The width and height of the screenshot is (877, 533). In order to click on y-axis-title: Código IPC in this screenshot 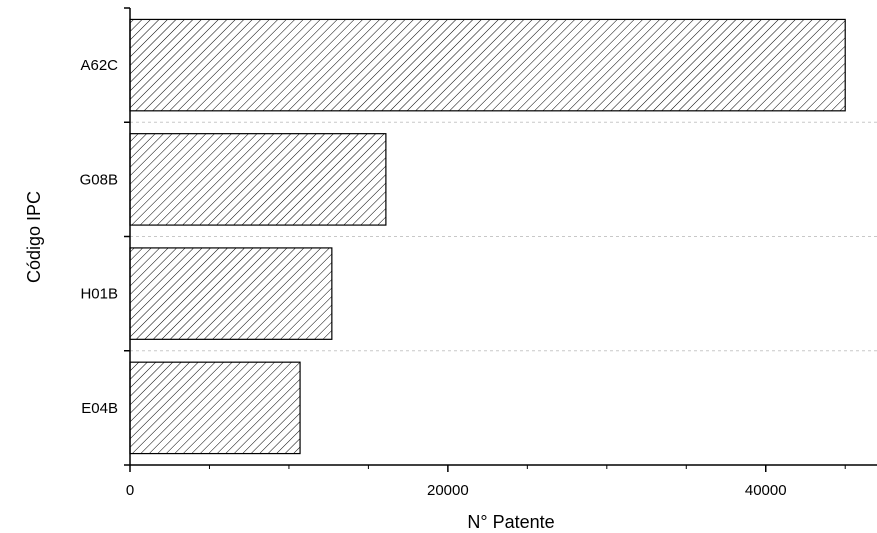, I will do `click(34, 237)`.